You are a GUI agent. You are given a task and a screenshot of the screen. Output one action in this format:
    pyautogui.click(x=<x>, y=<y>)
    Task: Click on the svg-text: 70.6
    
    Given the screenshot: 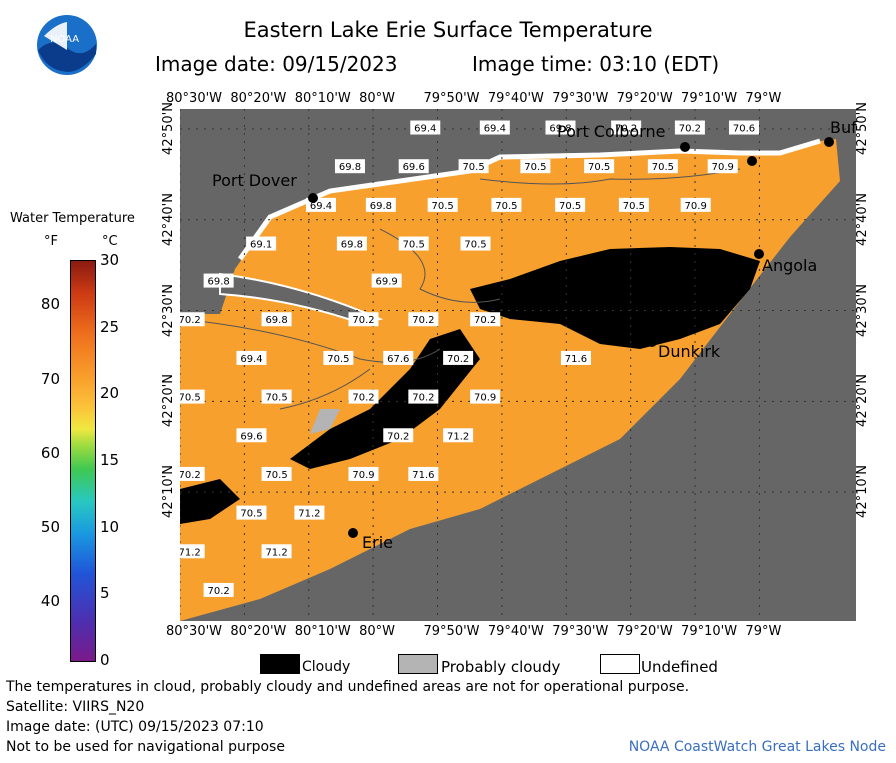 What is the action you would take?
    pyautogui.click(x=744, y=129)
    